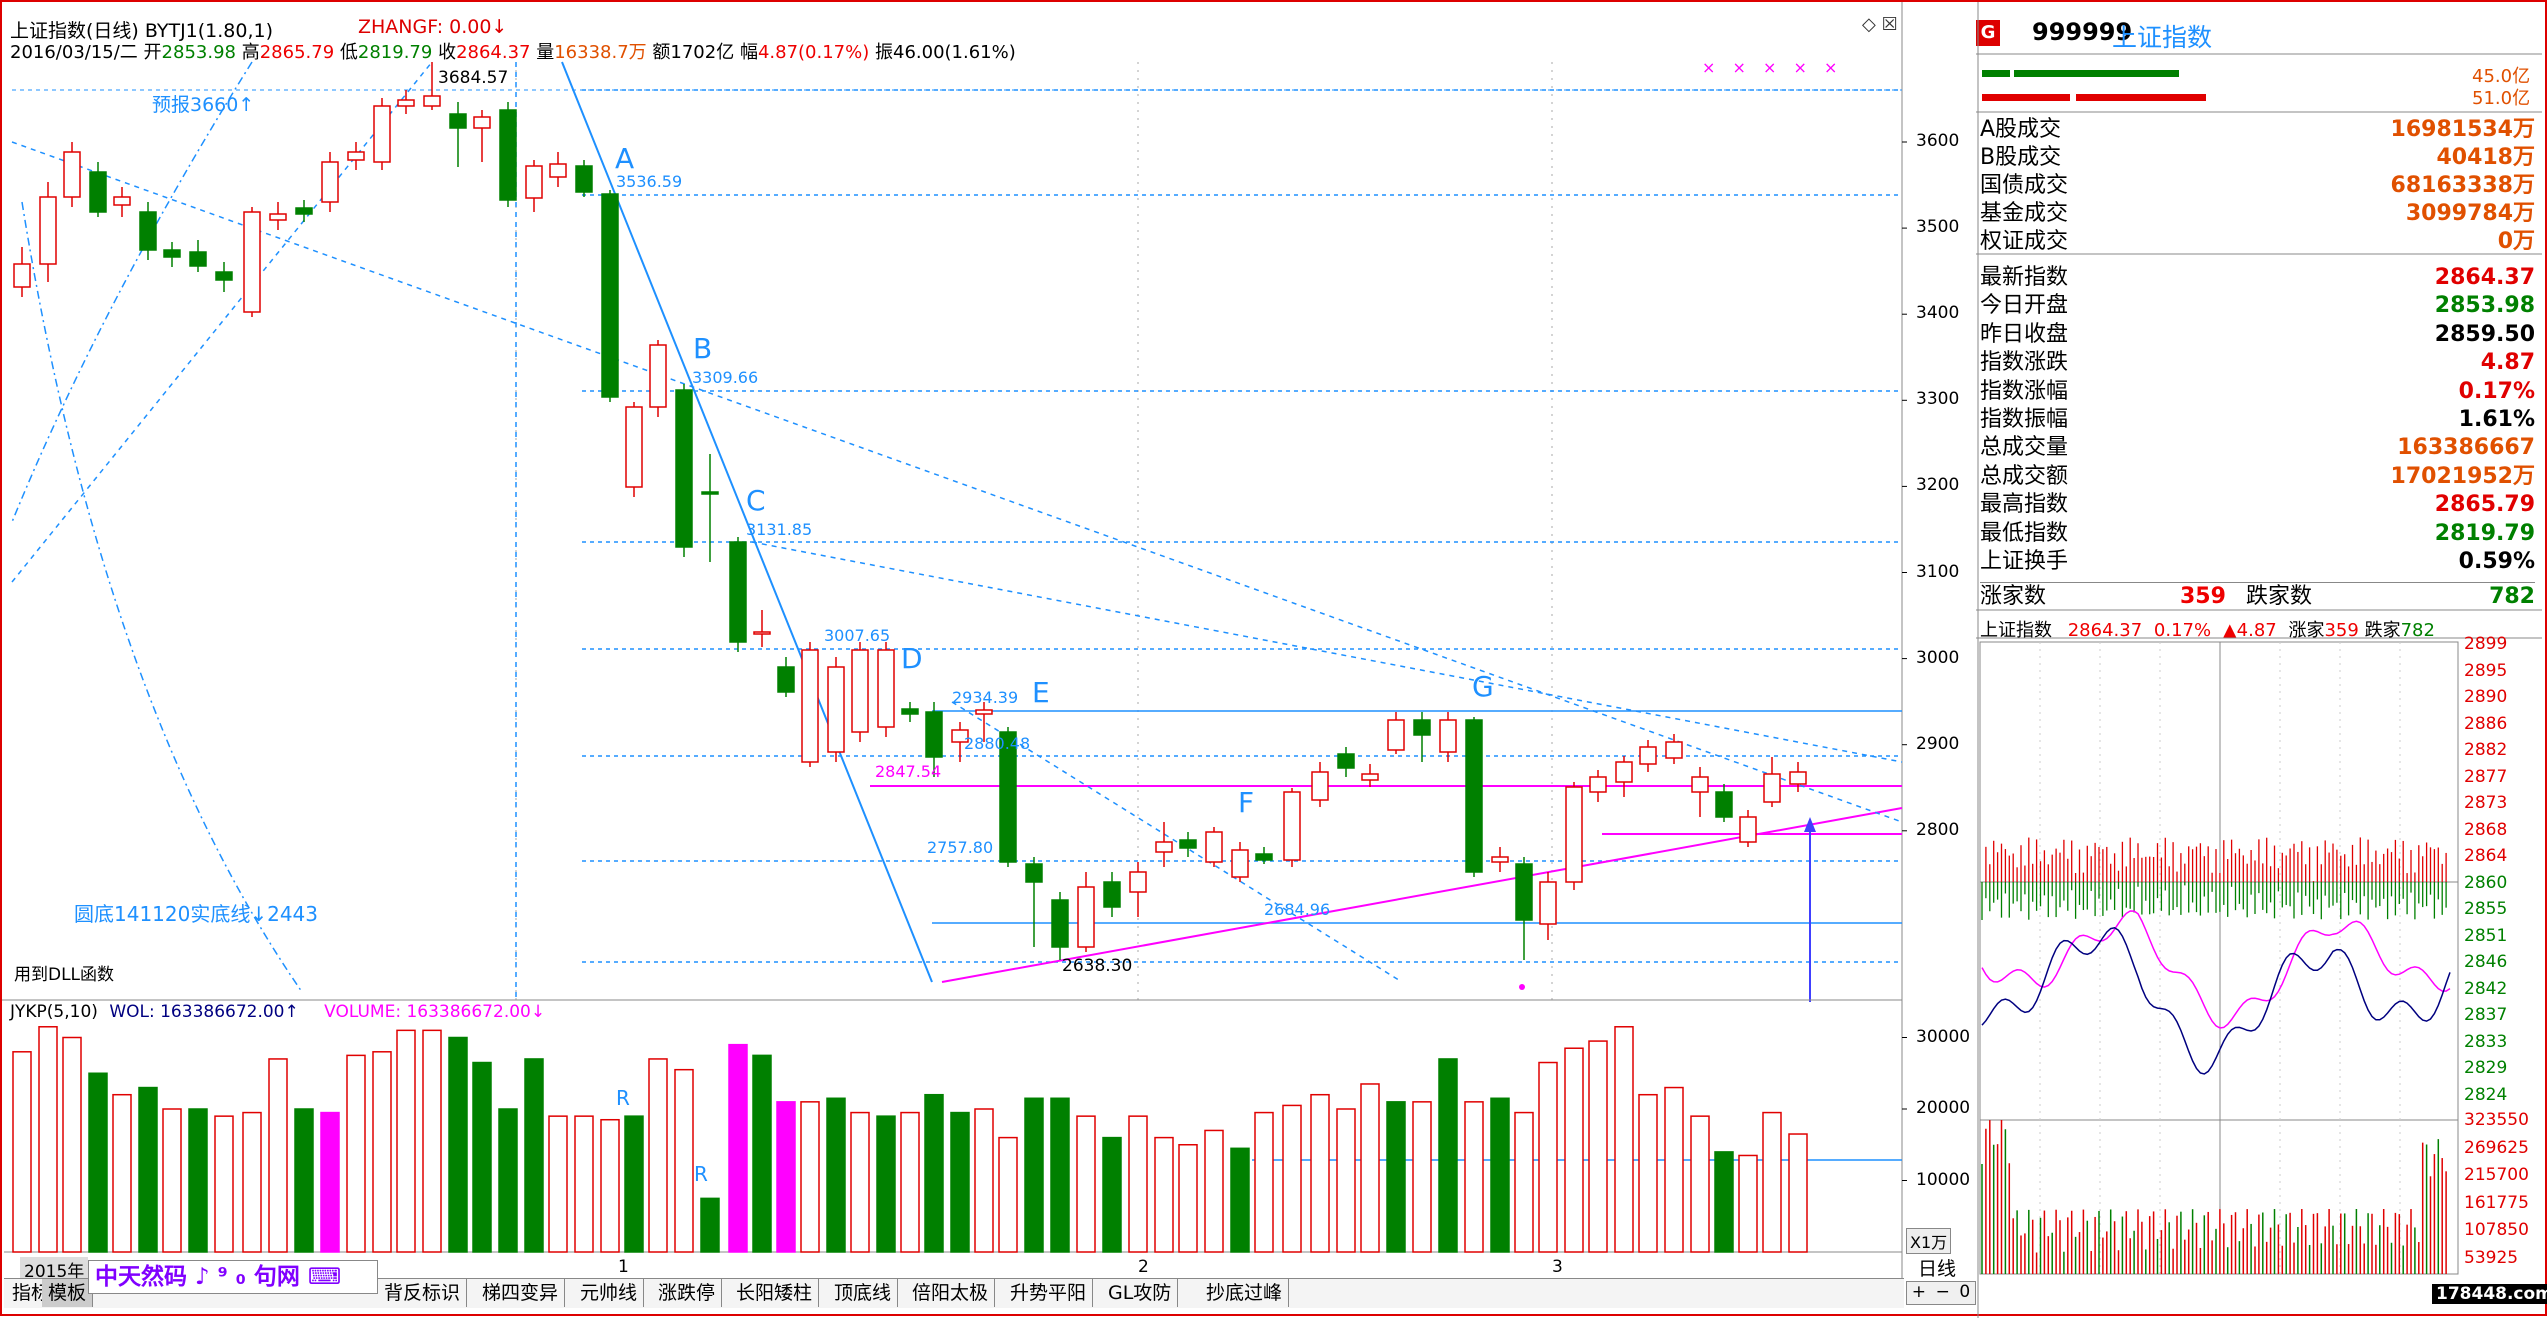 This screenshot has height=1318, width=2547. Describe the element at coordinates (2279, 596) in the screenshot. I see `down-count-label: 跌家数` at that location.